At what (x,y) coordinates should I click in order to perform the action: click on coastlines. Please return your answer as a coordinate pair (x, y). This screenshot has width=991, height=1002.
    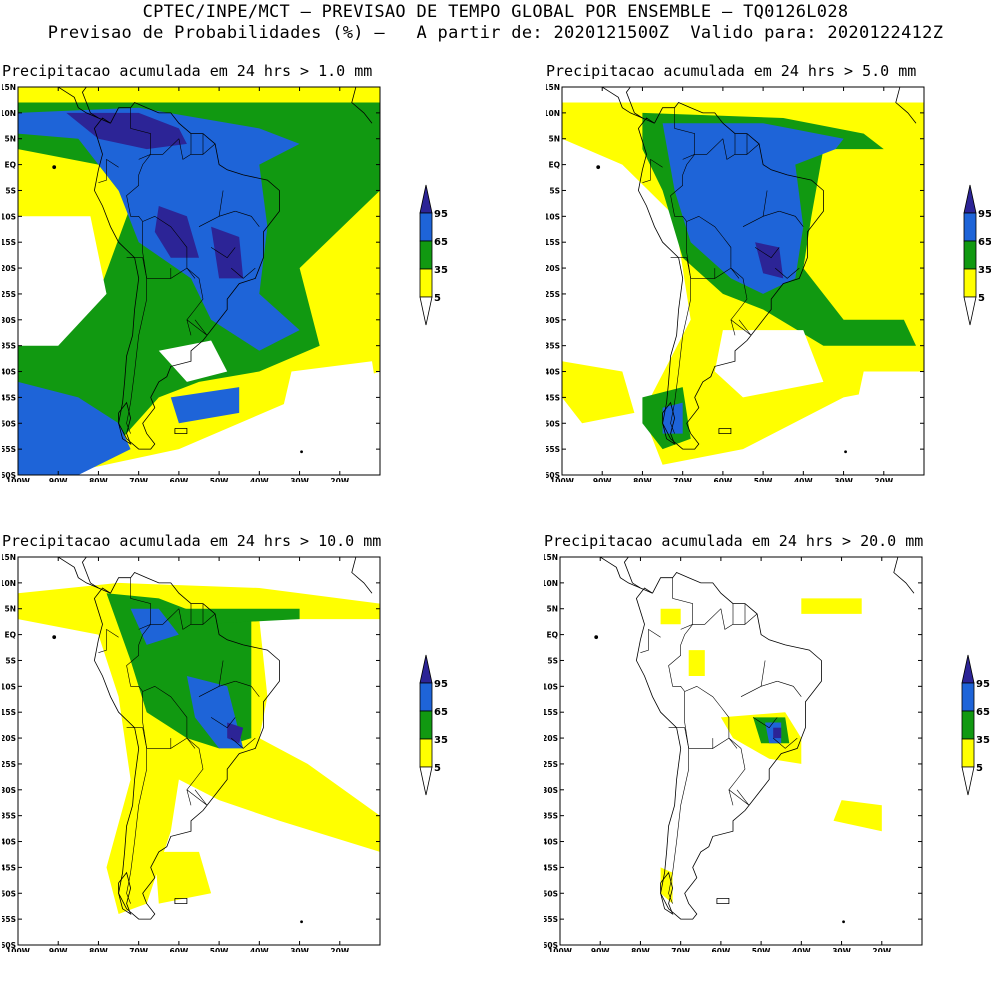
    Looking at the image, I should click on (211, 270).